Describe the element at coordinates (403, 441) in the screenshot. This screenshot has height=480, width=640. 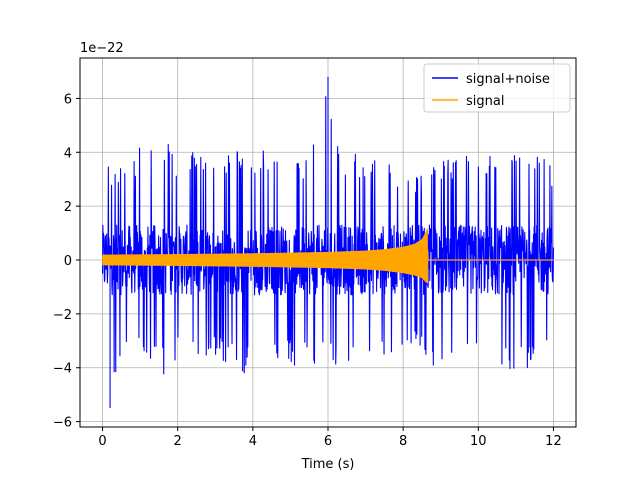
I see `x-tick-label: 8` at that location.